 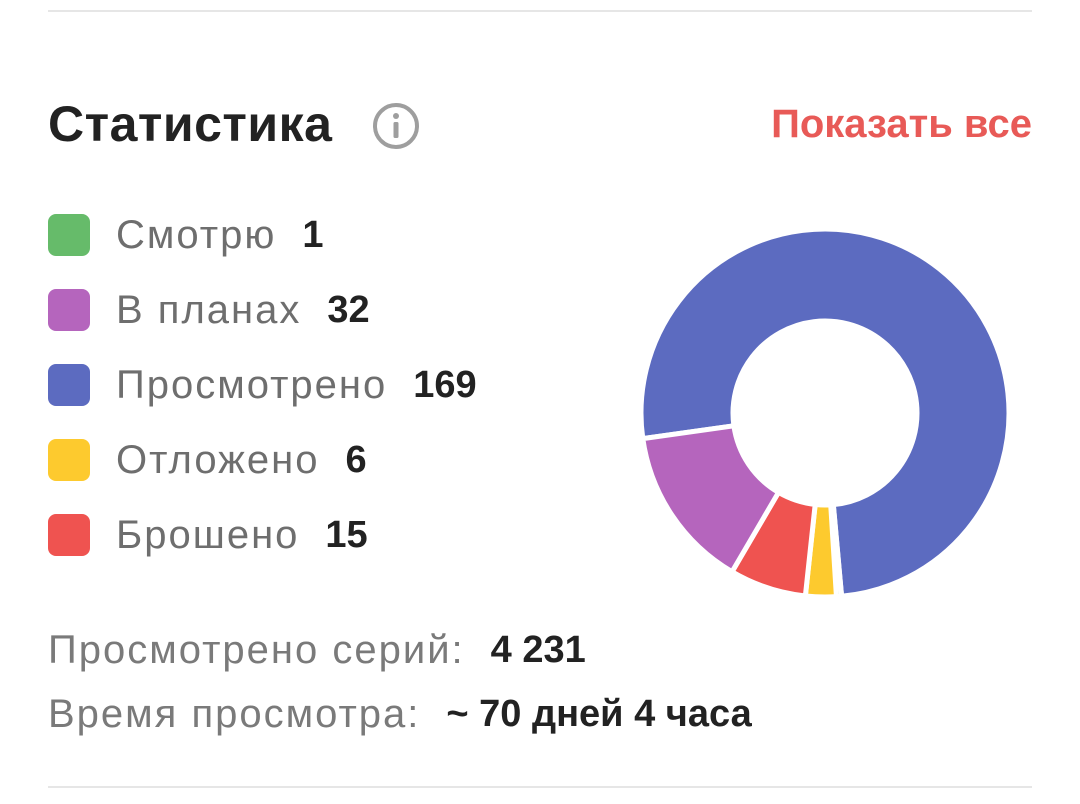 I want to click on watch-time-row: Время просмотра: ~ 70 дней 4 часа, so click(x=400, y=714).